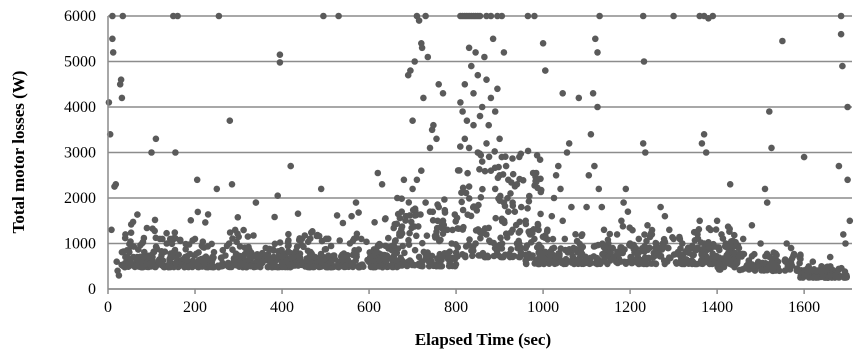 Image resolution: width=860 pixels, height=352 pixels. Describe the element at coordinates (80, 107) in the screenshot. I see `y-tick-label: 4000` at that location.